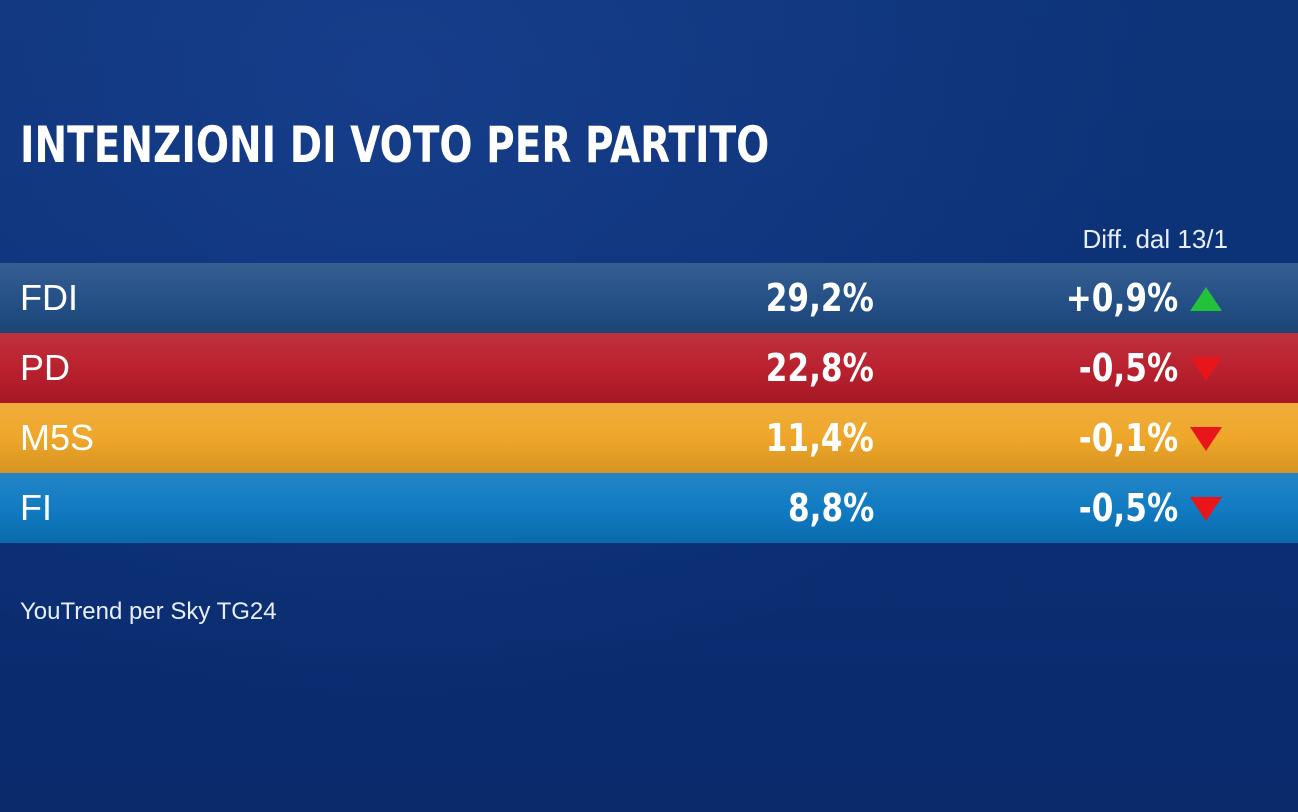 The width and height of the screenshot is (1298, 812). What do you see at coordinates (395, 145) in the screenshot?
I see `chart-title: INTENZIONI DI VOTO PER PARTITO` at bounding box center [395, 145].